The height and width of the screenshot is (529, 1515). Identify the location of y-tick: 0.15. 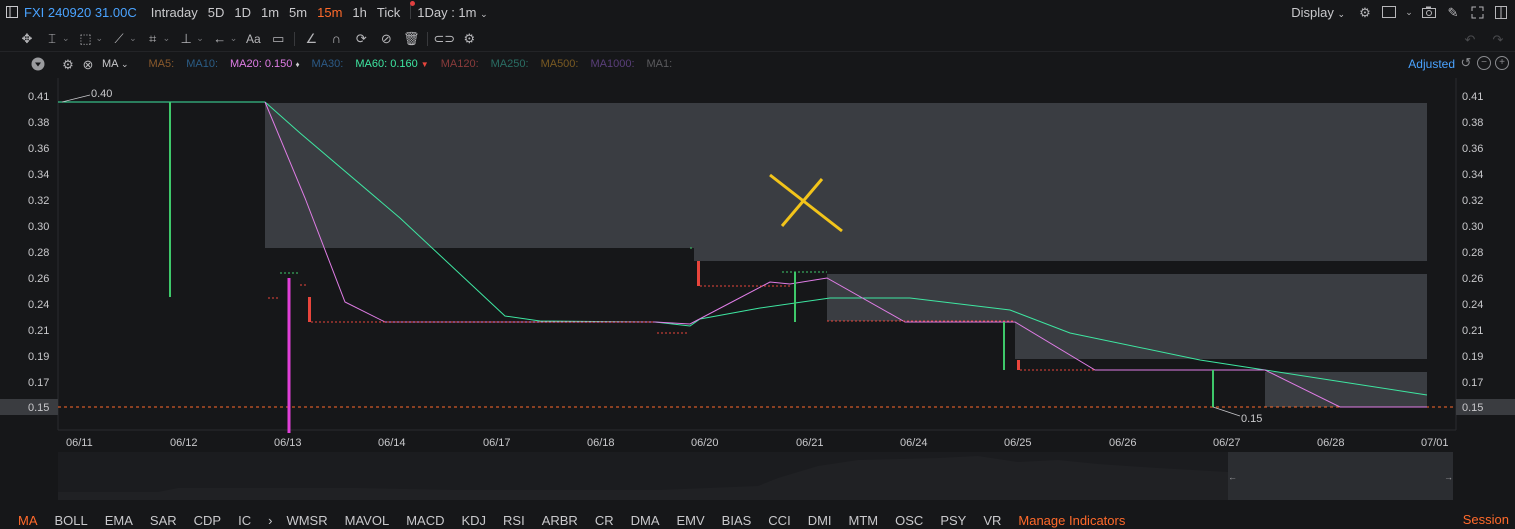
(1472, 408).